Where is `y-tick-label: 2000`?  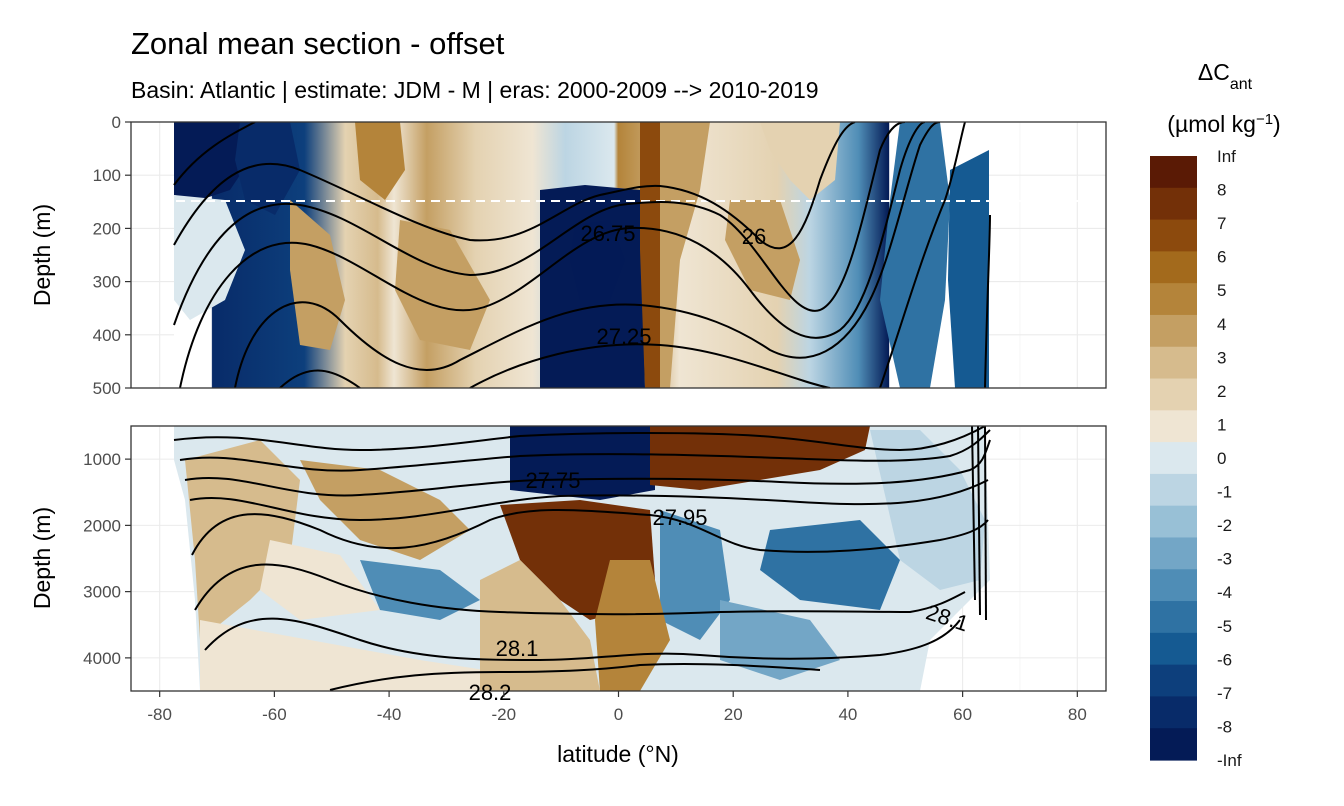 y-tick-label: 2000 is located at coordinates (102, 525).